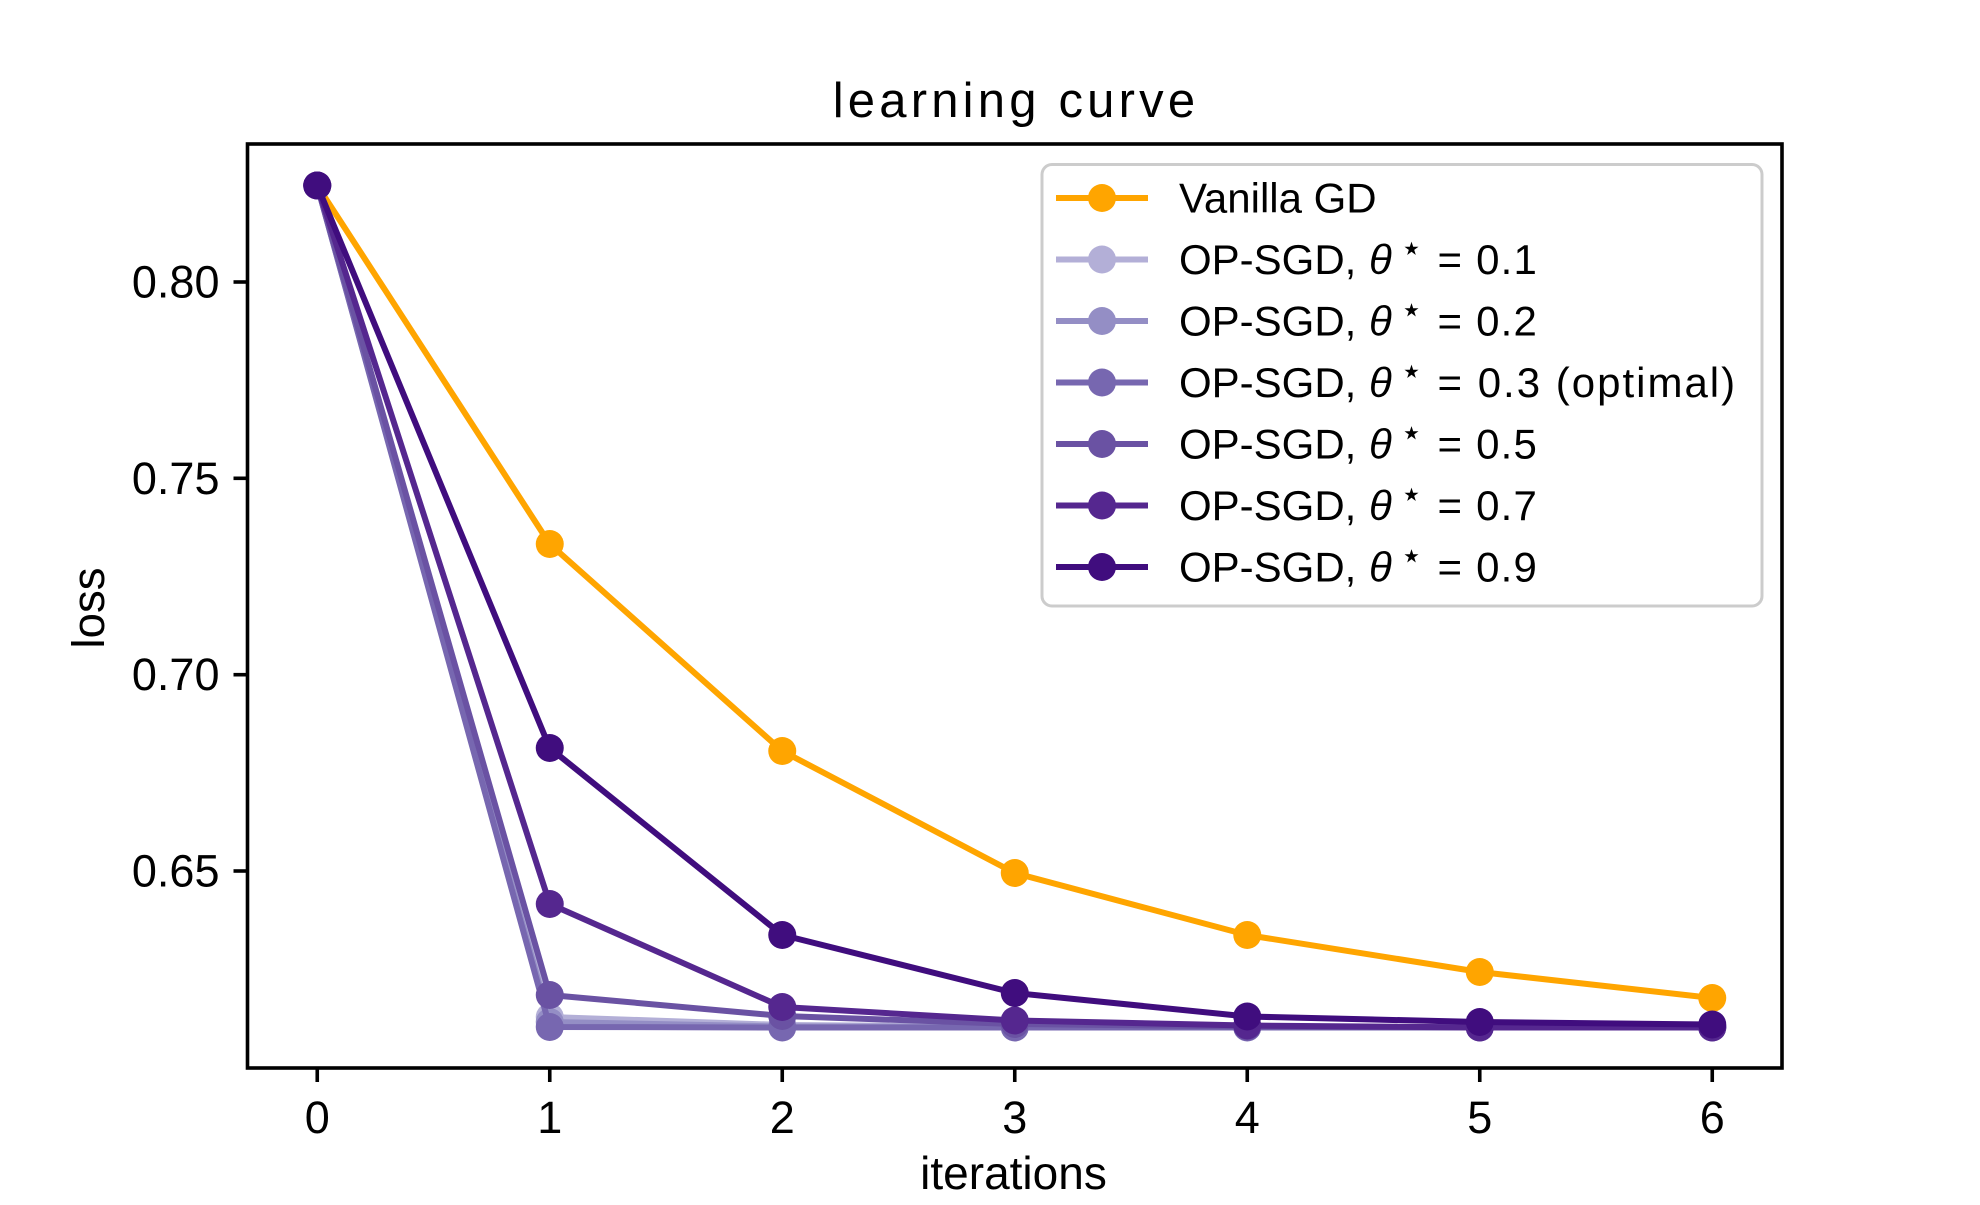 This screenshot has width=1980, height=1205. Describe the element at coordinates (1247, 1117) in the screenshot. I see `svg-text: 4` at that location.